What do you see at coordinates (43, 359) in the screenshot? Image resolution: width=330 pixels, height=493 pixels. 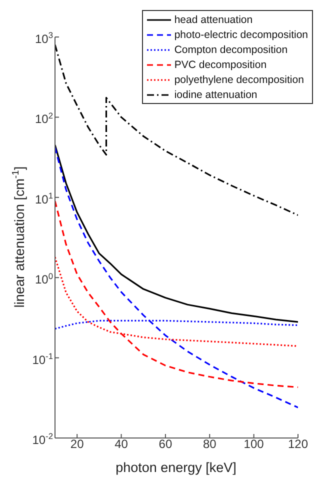 I see `y-tick-label: 10$^{-1}$` at bounding box center [43, 359].